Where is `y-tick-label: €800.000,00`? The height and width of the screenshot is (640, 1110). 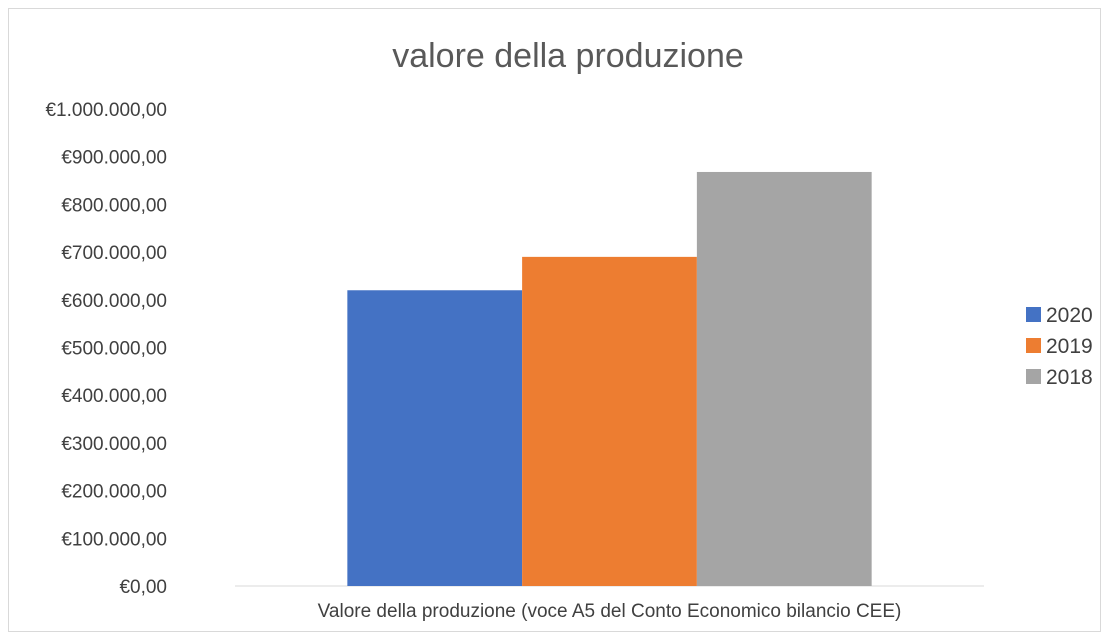 y-tick-label: €800.000,00 is located at coordinates (114, 205).